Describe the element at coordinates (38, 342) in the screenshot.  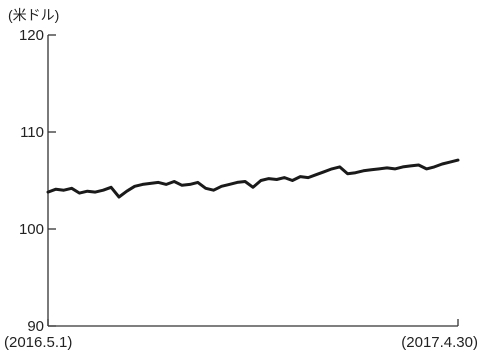
I see `x-tick-label: (2016.5.1)` at that location.